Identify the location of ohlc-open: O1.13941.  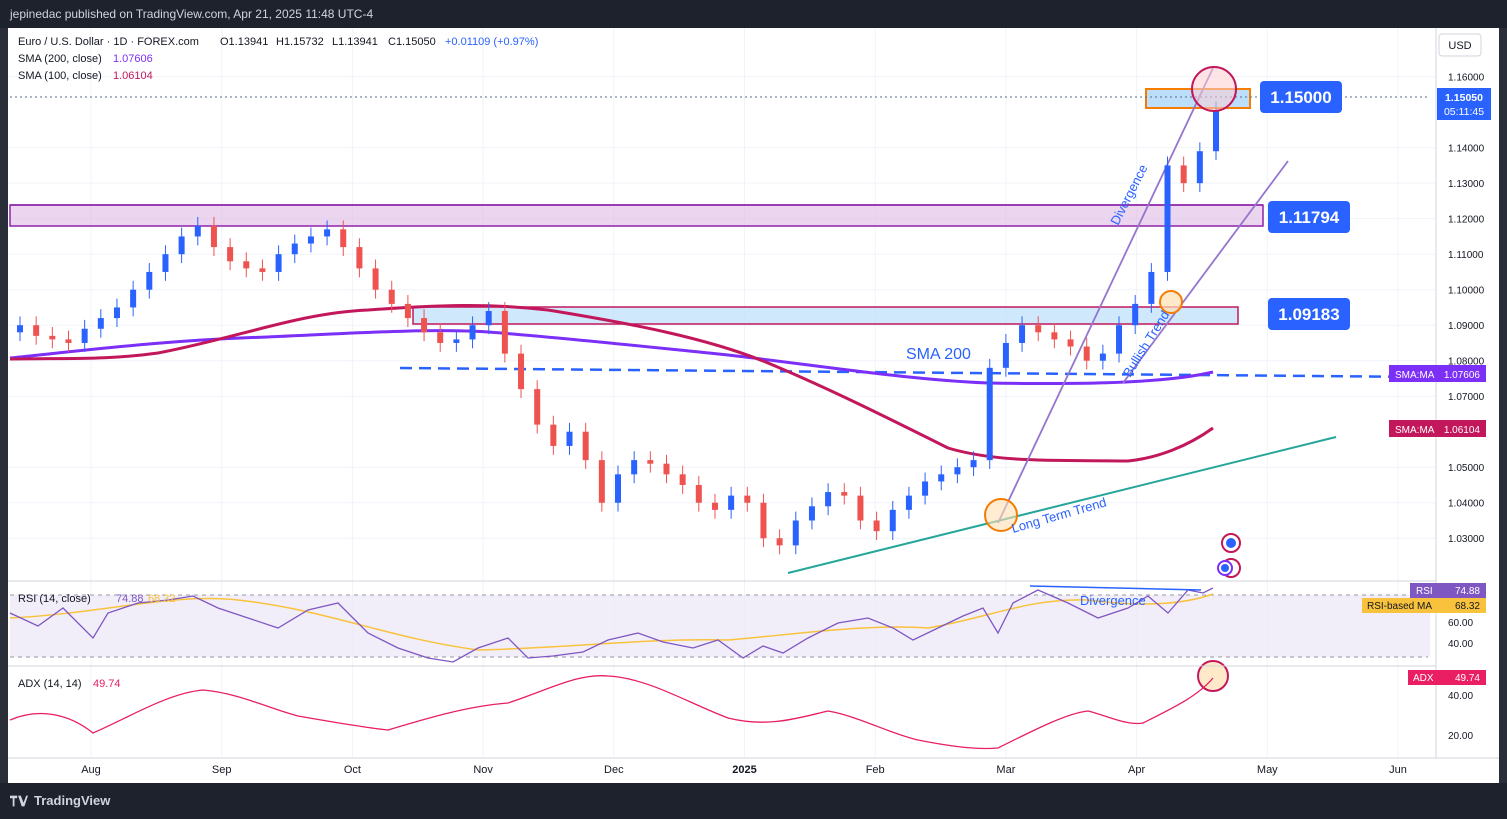
(244, 42).